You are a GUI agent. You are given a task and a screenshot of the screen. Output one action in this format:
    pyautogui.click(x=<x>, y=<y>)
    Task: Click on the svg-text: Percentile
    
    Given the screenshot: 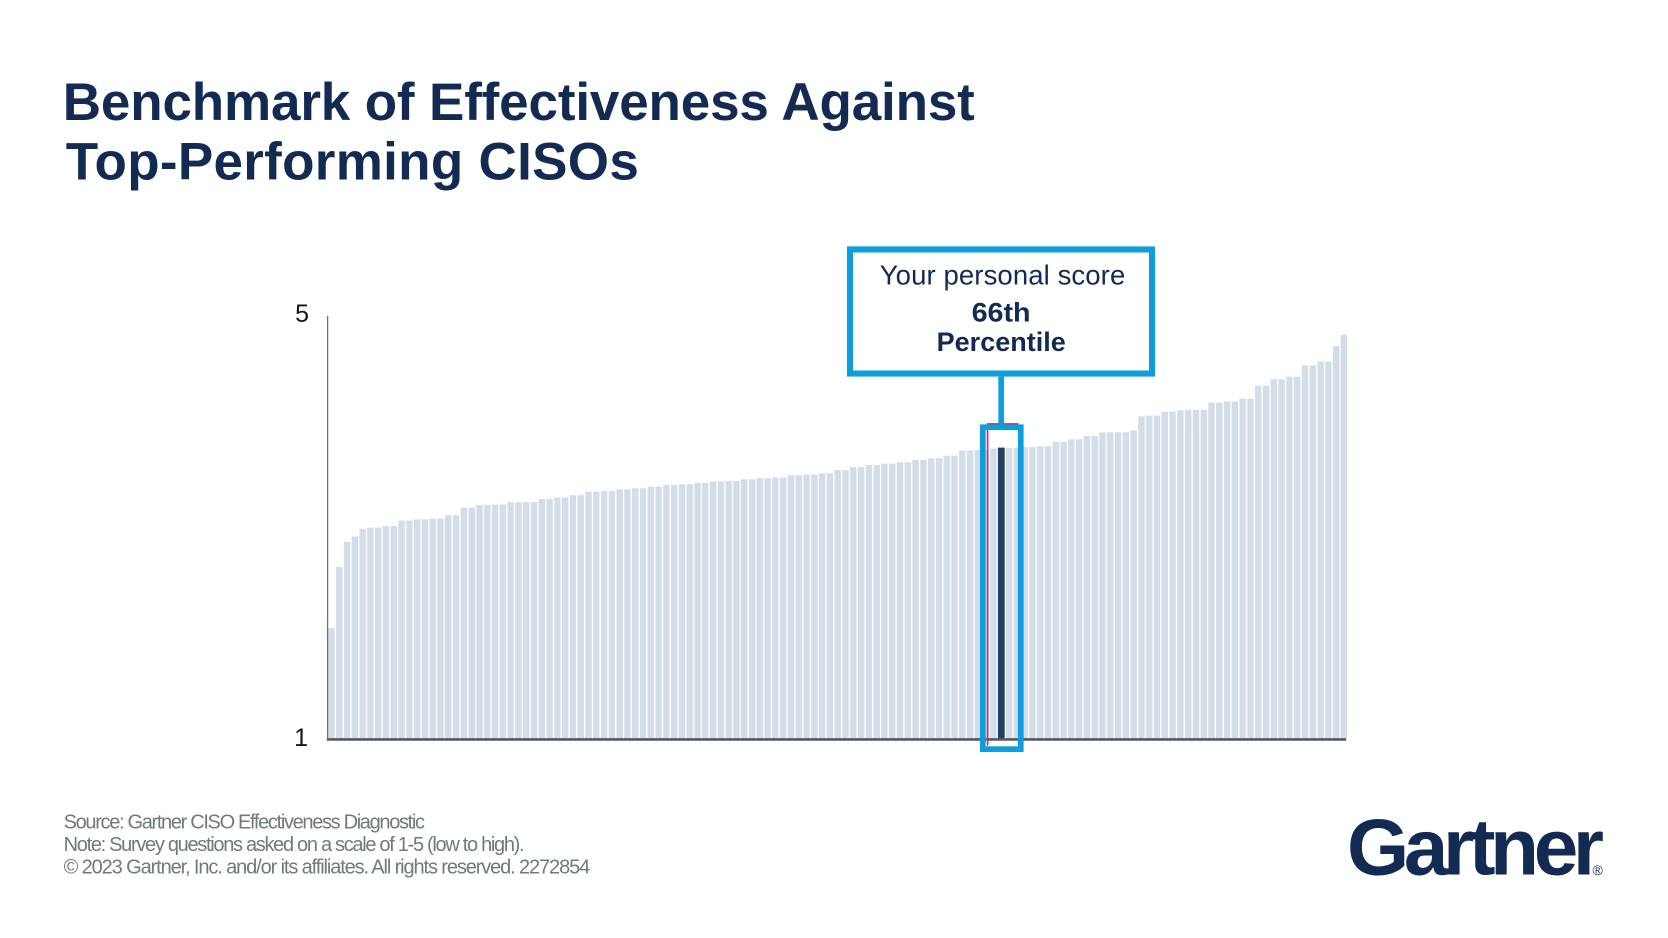 What is the action you would take?
    pyautogui.click(x=1001, y=342)
    